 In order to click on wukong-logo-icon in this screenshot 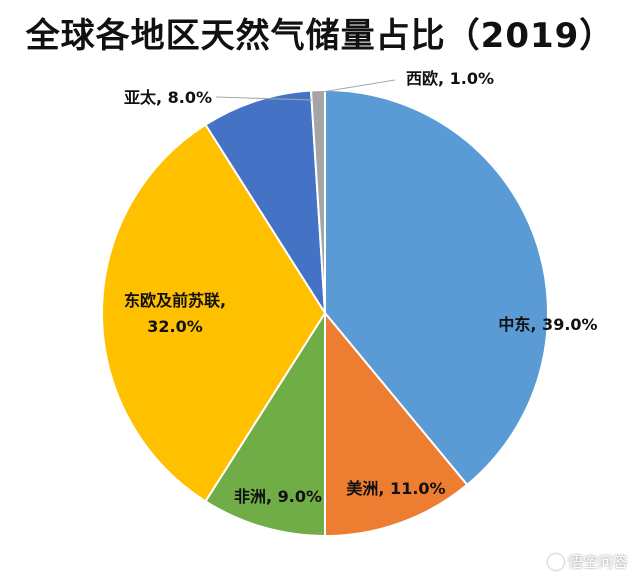, I will do `click(555, 561)`.